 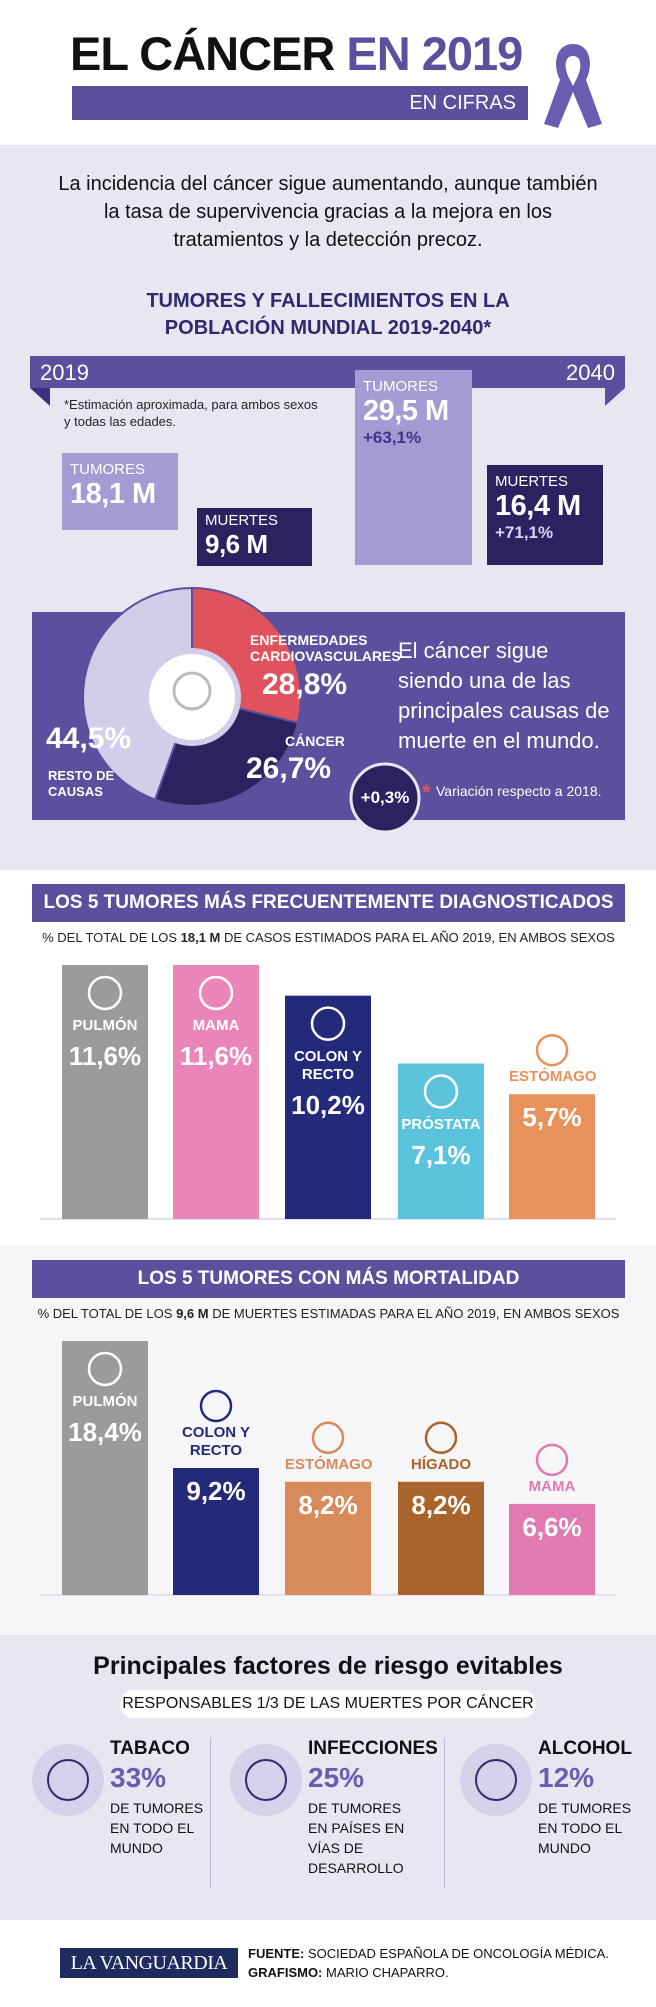 What do you see at coordinates (328, 1104) in the screenshot?
I see `bar-value-label: 10,2%` at bounding box center [328, 1104].